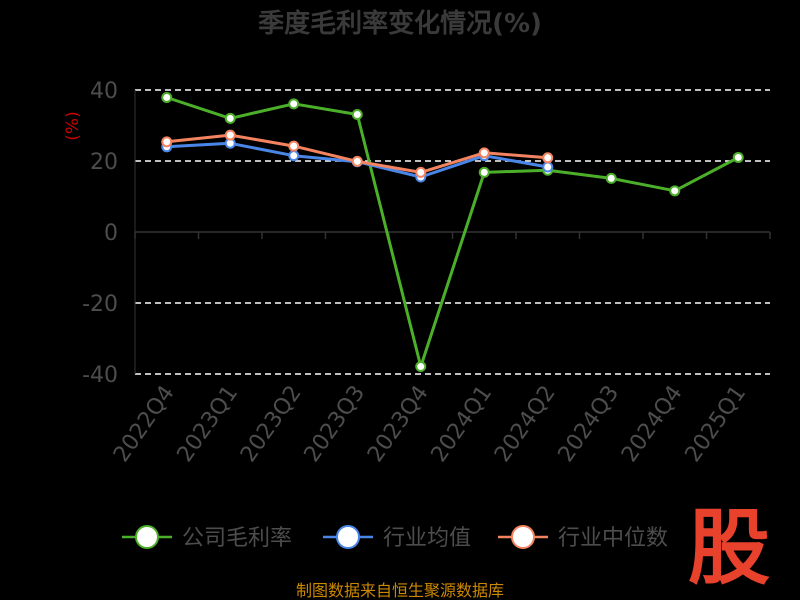  What do you see at coordinates (271, 424) in the screenshot?
I see `x-tick-label: 2023Q2` at bounding box center [271, 424].